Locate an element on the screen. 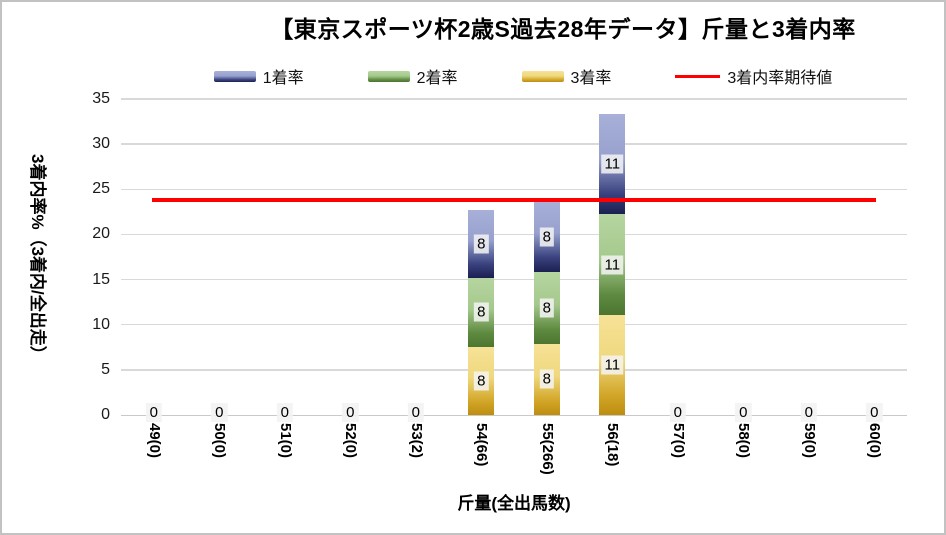 The width and height of the screenshot is (946, 535). x-category-label: 53(2) is located at coordinates (416, 441).